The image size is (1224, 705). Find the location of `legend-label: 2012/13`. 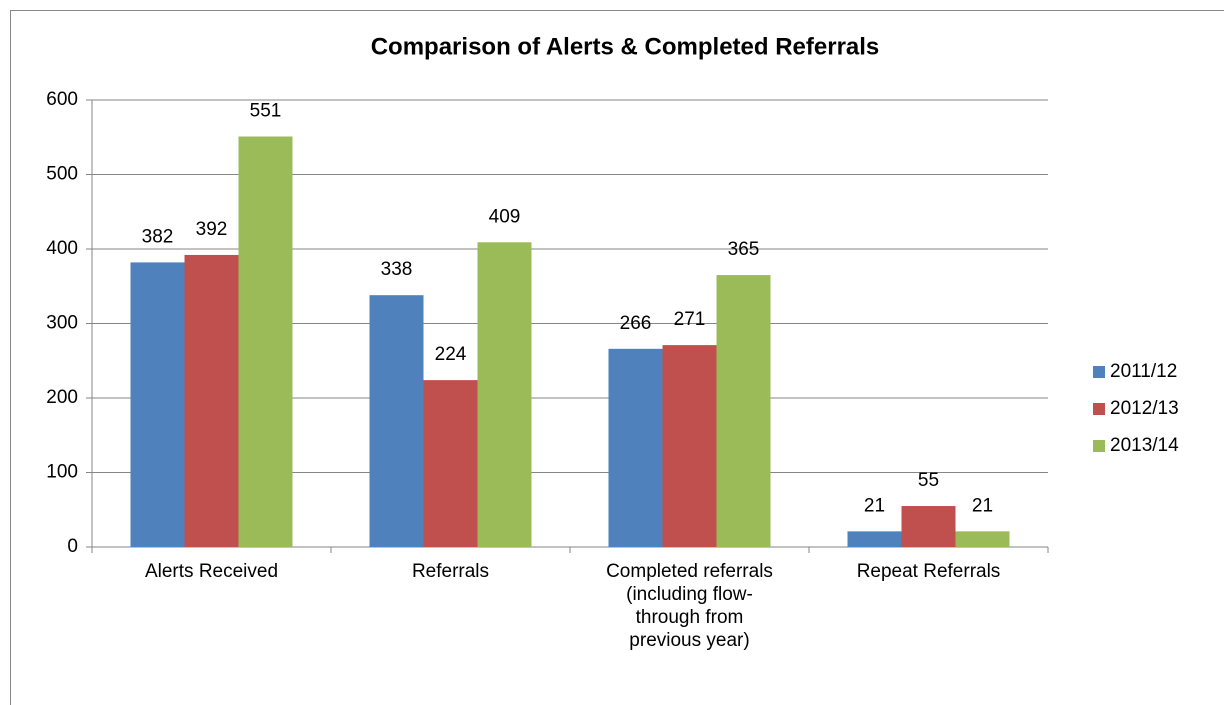

legend-label: 2012/13 is located at coordinates (1144, 408).